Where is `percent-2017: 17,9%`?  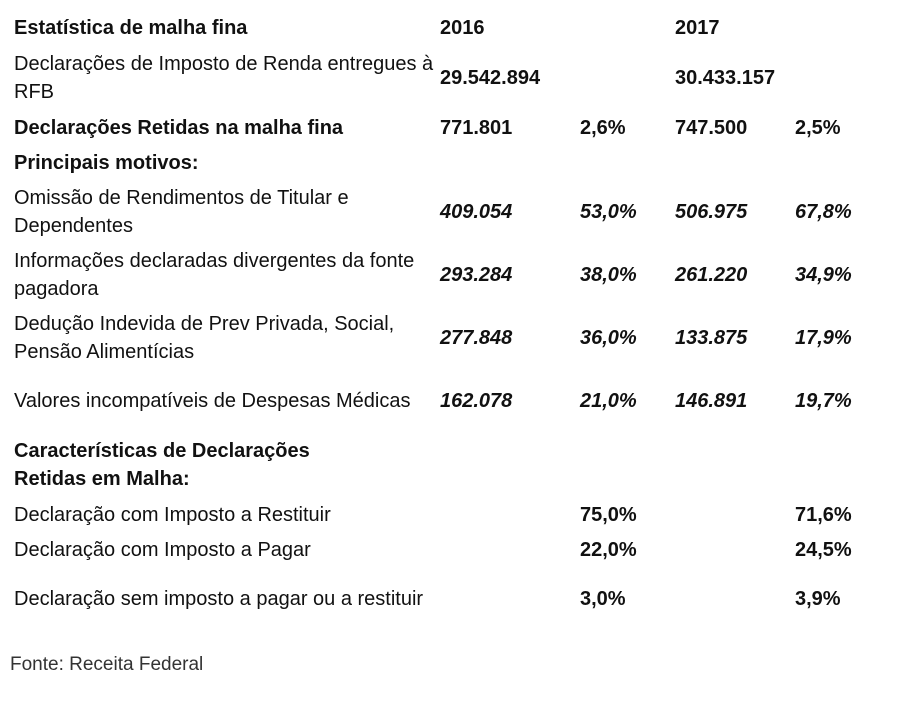 percent-2017: 17,9% is located at coordinates (823, 337).